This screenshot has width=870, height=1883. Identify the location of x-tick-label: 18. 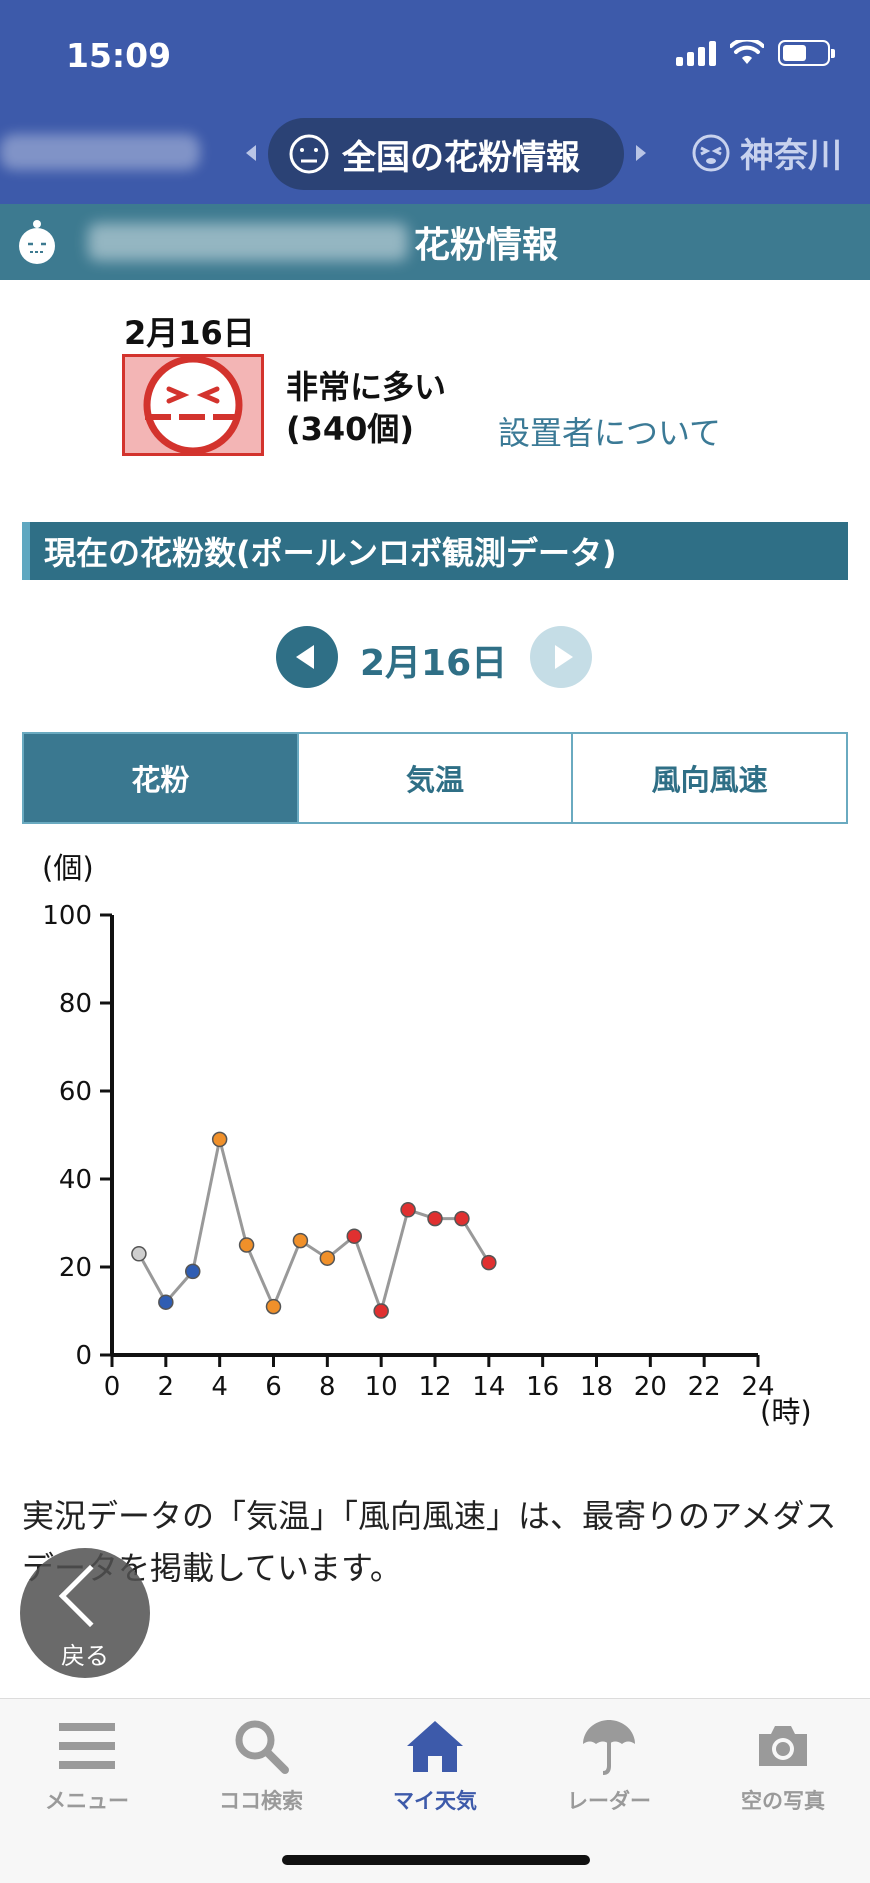
(596, 1387).